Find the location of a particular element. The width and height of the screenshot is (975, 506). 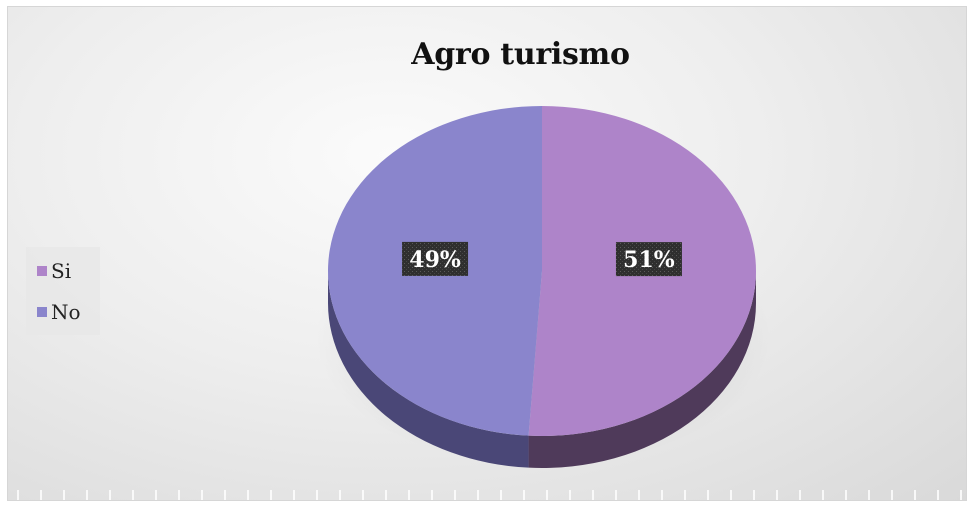

data-label-si: 51% is located at coordinates (649, 260).